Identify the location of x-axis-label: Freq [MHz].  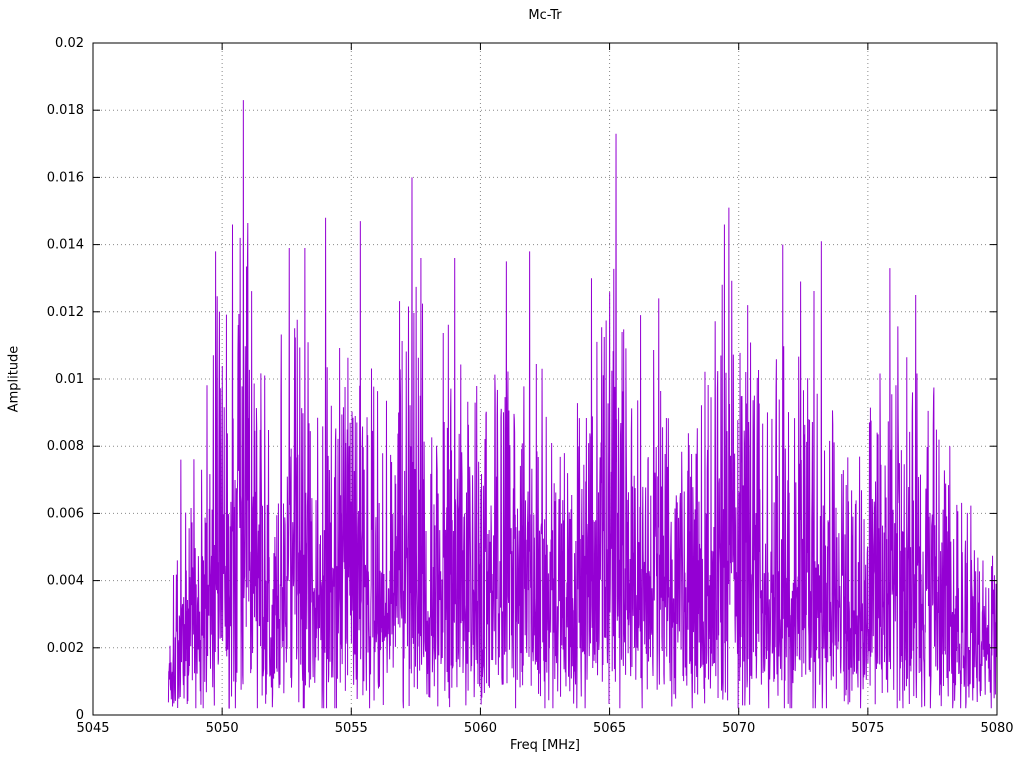
(545, 745).